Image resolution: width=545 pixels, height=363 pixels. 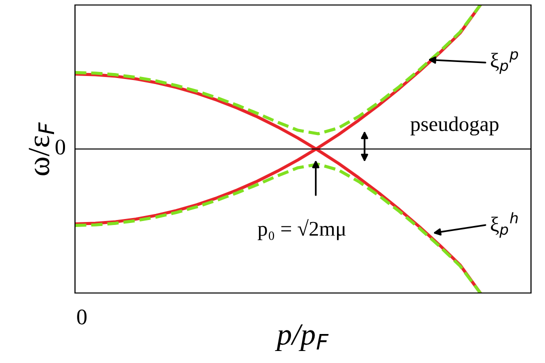 What do you see at coordinates (504, 225) in the screenshot?
I see `annotation: ξ$_{p}$$^{h}$` at bounding box center [504, 225].